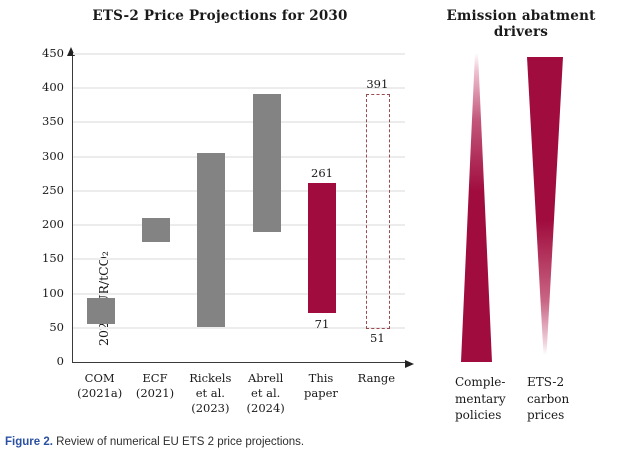 The image size is (623, 459). I want to click on drivers-title: Emission abatment drivers, so click(521, 24).